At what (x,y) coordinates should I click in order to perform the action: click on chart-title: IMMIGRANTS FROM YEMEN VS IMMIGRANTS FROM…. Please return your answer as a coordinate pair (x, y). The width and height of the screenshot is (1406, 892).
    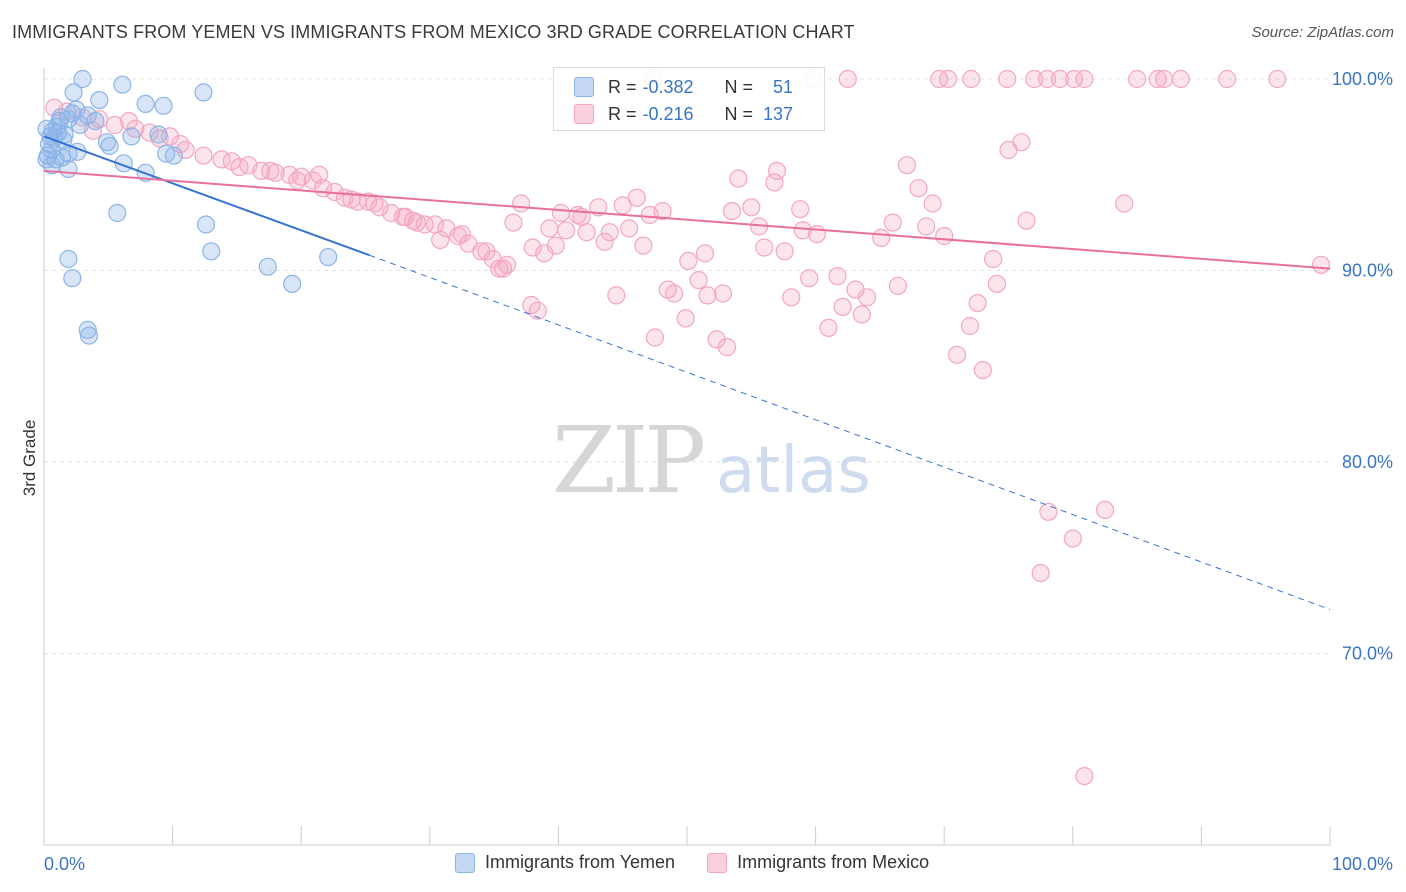
    Looking at the image, I should click on (433, 32).